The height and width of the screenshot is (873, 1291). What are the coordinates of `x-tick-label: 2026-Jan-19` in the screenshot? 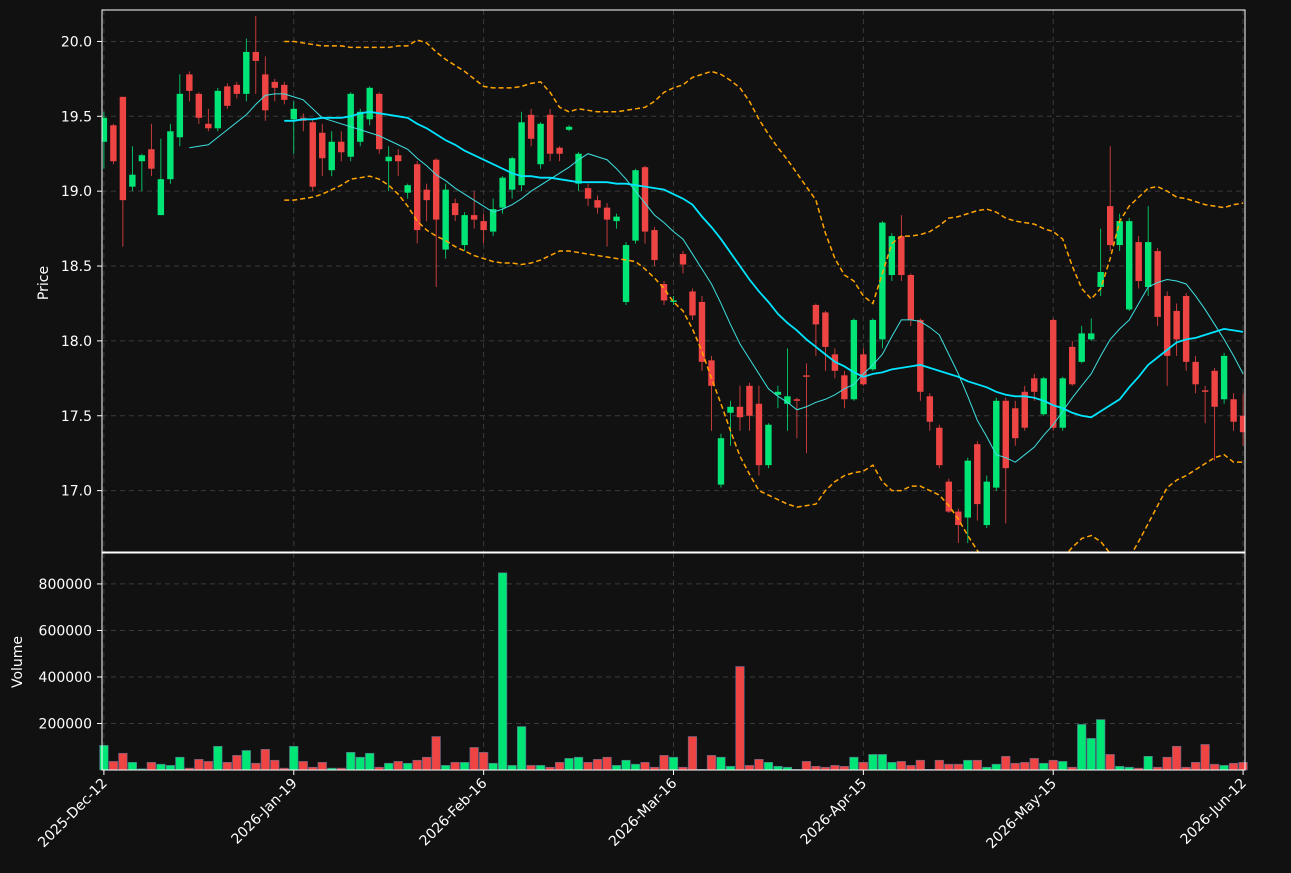 It's located at (265, 812).